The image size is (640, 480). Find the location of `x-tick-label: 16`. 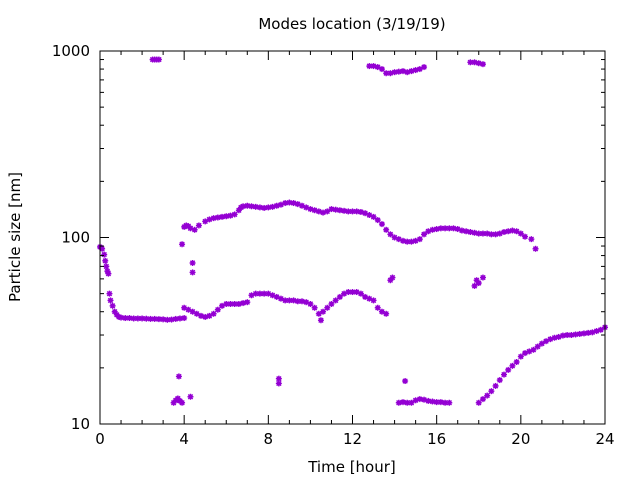

x-tick-label: 16 is located at coordinates (436, 439).